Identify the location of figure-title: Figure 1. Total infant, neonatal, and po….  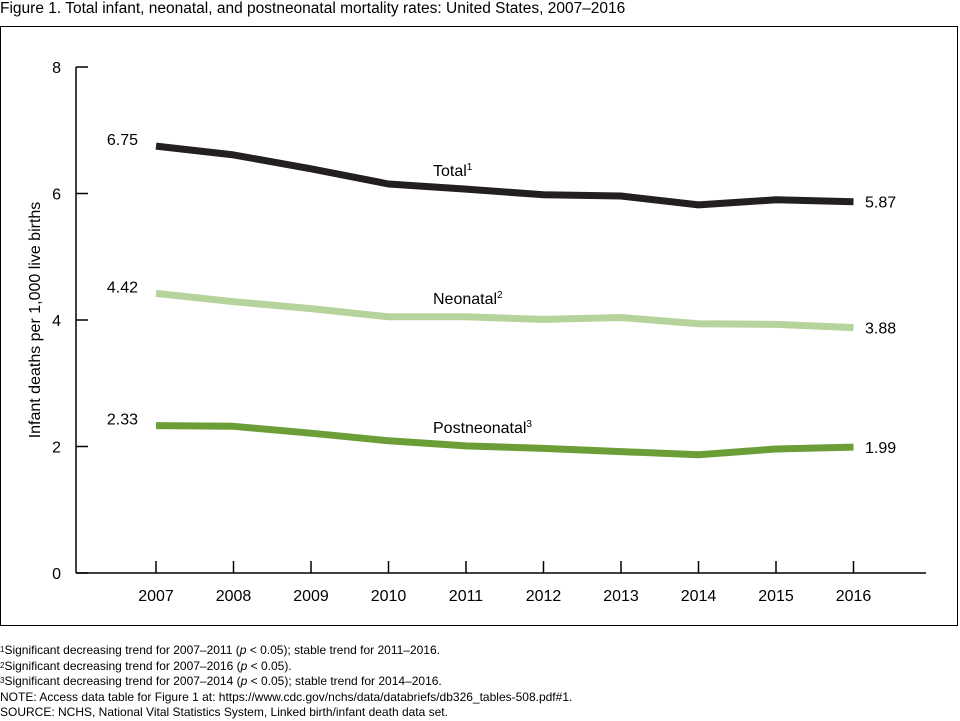
(313, 8).